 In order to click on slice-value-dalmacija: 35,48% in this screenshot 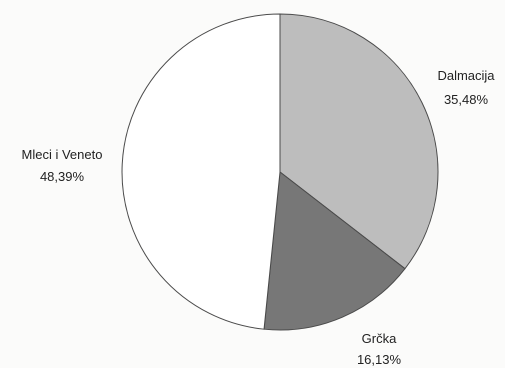, I will do `click(466, 99)`.